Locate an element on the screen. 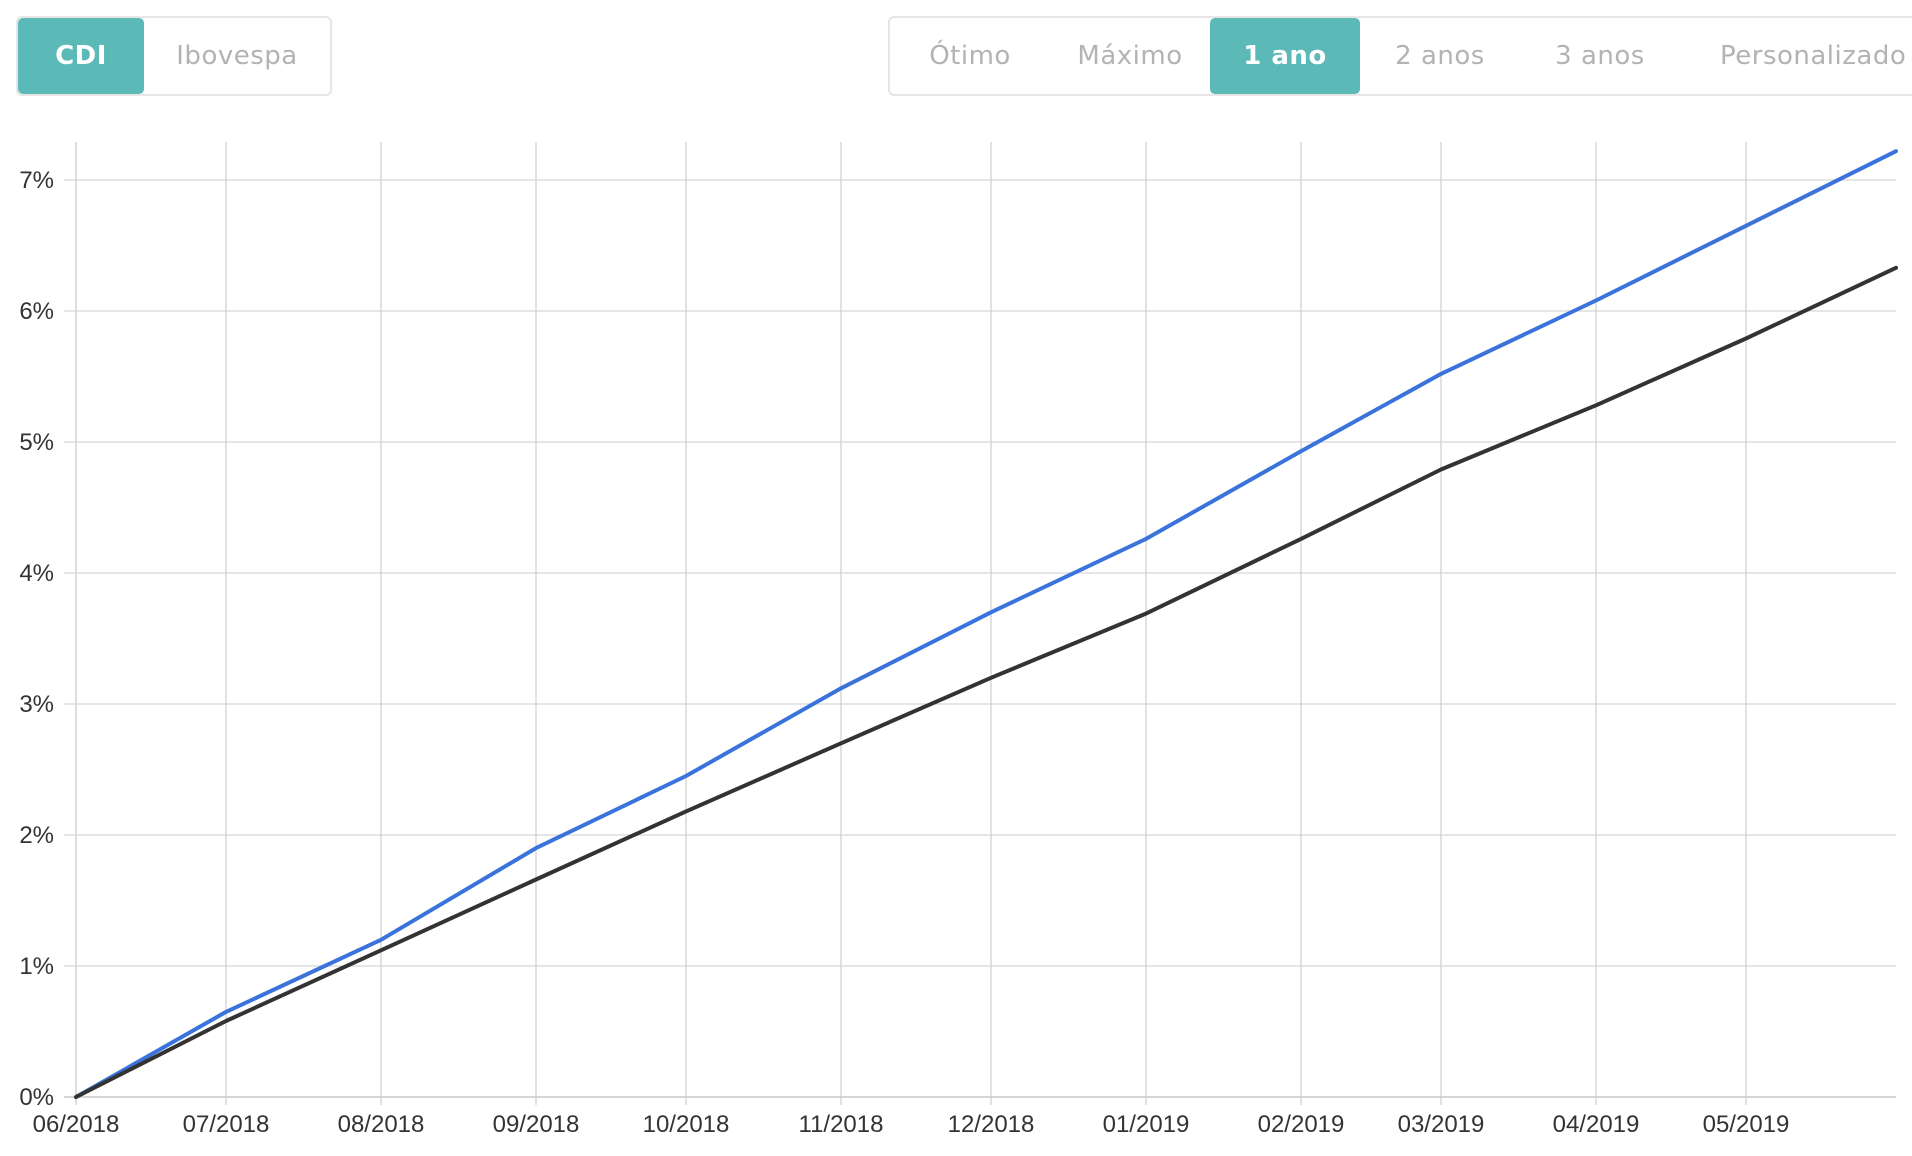  benchmark-selector: CDI Ibovespa is located at coordinates (174, 56).